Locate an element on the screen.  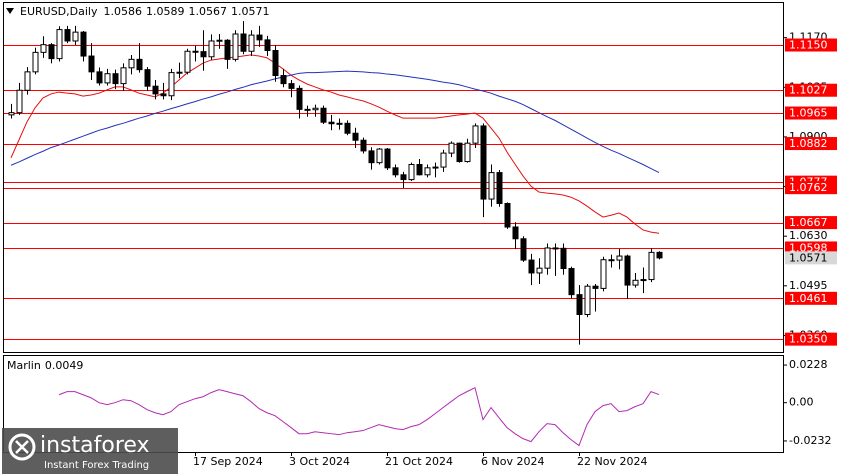
level-label: 1.1150 is located at coordinates (808, 45).